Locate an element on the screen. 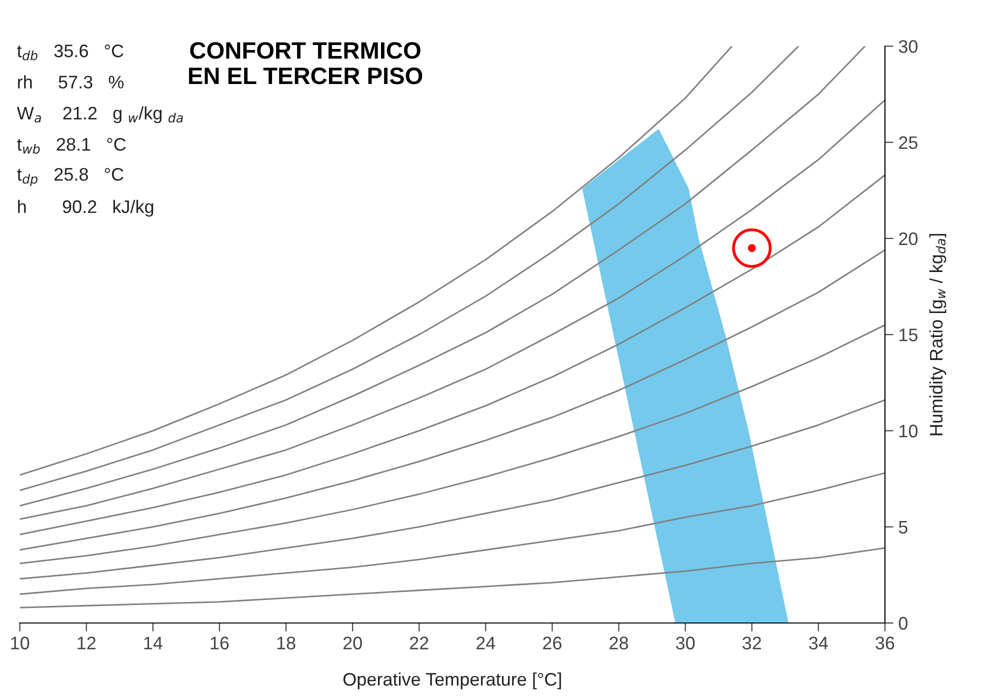  x-tick-label: 10 is located at coordinates (20, 643).